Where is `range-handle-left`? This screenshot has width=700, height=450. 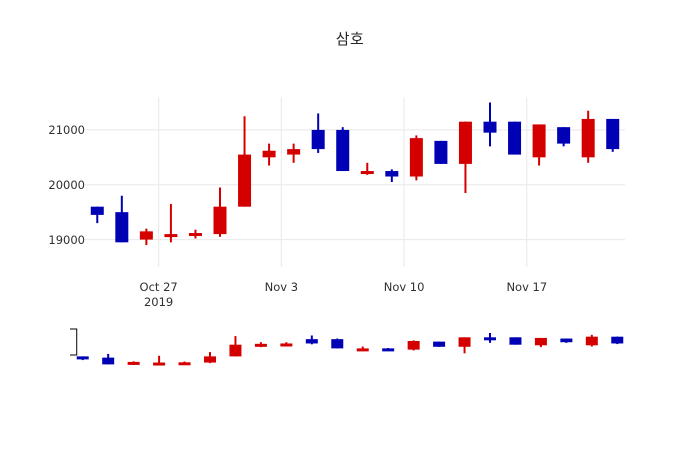 range-handle-left is located at coordinates (74, 342).